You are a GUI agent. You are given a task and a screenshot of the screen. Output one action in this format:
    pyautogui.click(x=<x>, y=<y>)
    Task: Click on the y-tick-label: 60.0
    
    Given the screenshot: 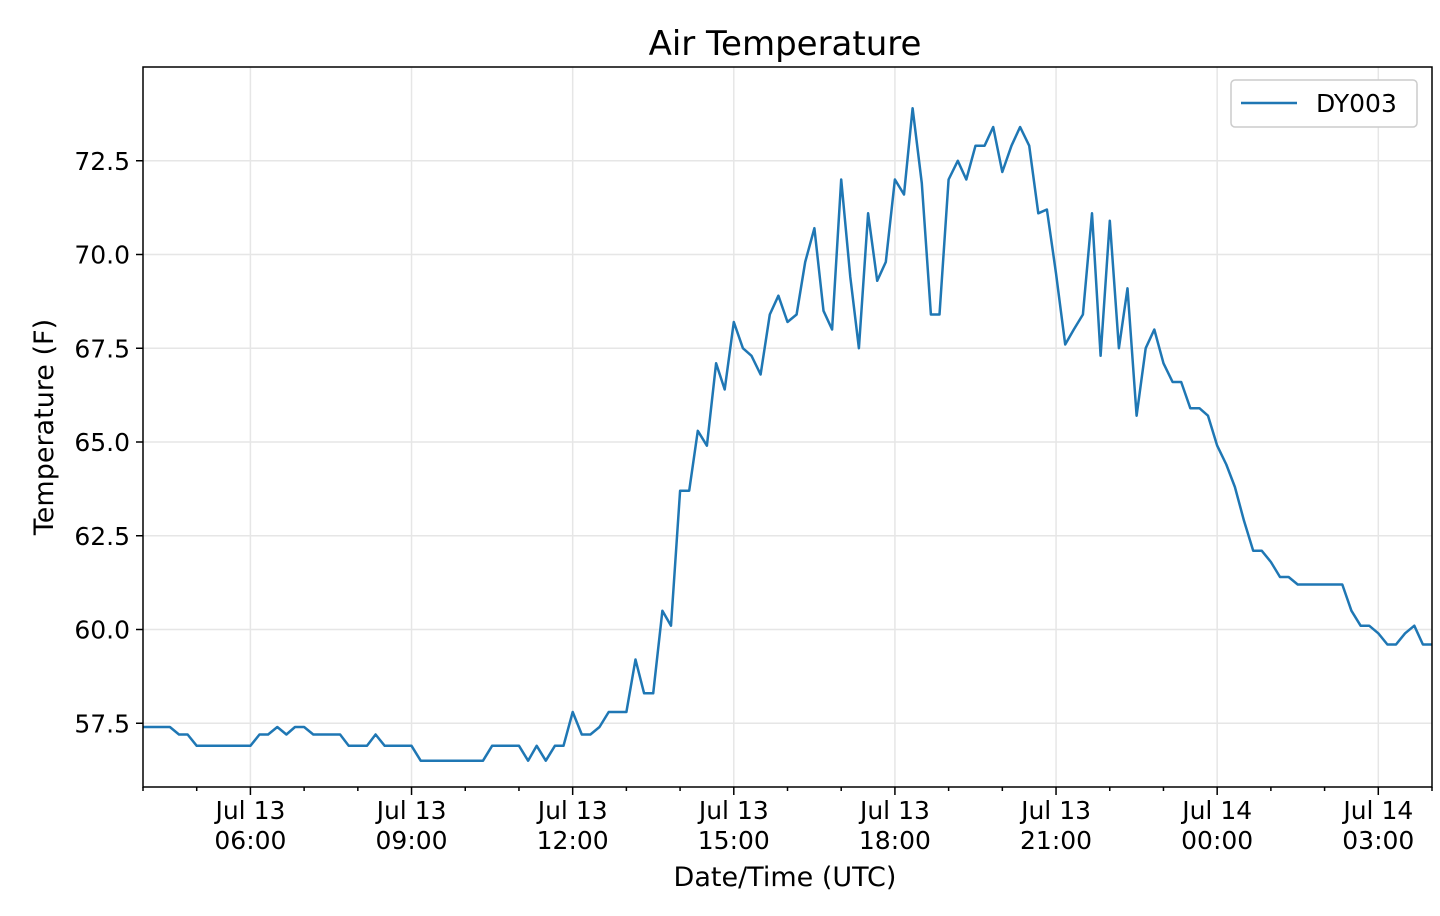 What is the action you would take?
    pyautogui.click(x=102, y=630)
    